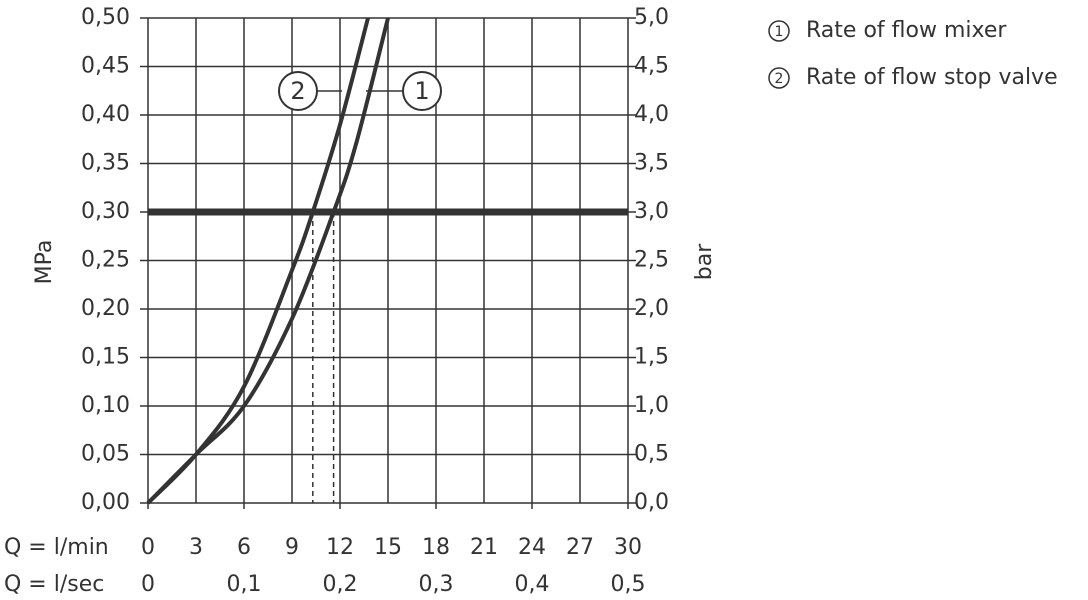 This screenshot has height=600, width=1088. I want to click on x2-tick-label: 0,1, so click(244, 584).